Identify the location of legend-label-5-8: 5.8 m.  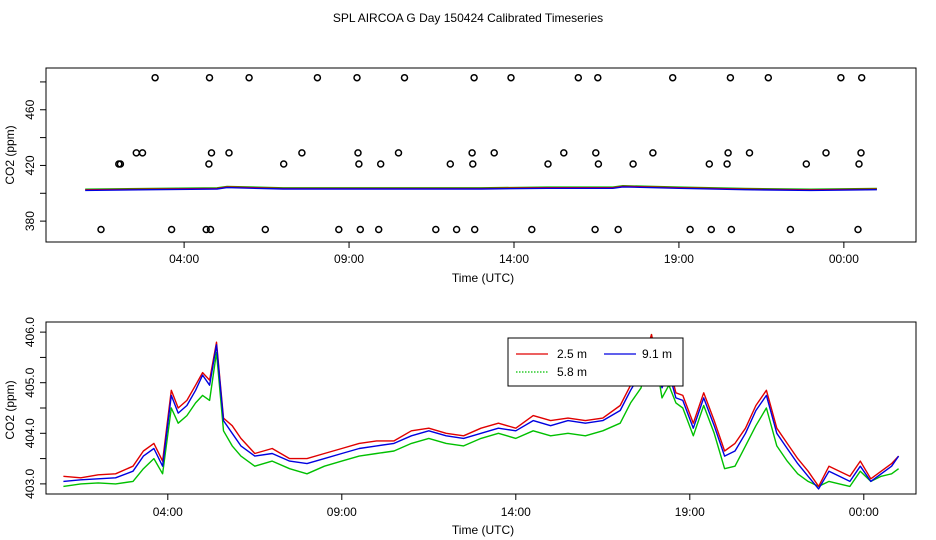
(572, 372).